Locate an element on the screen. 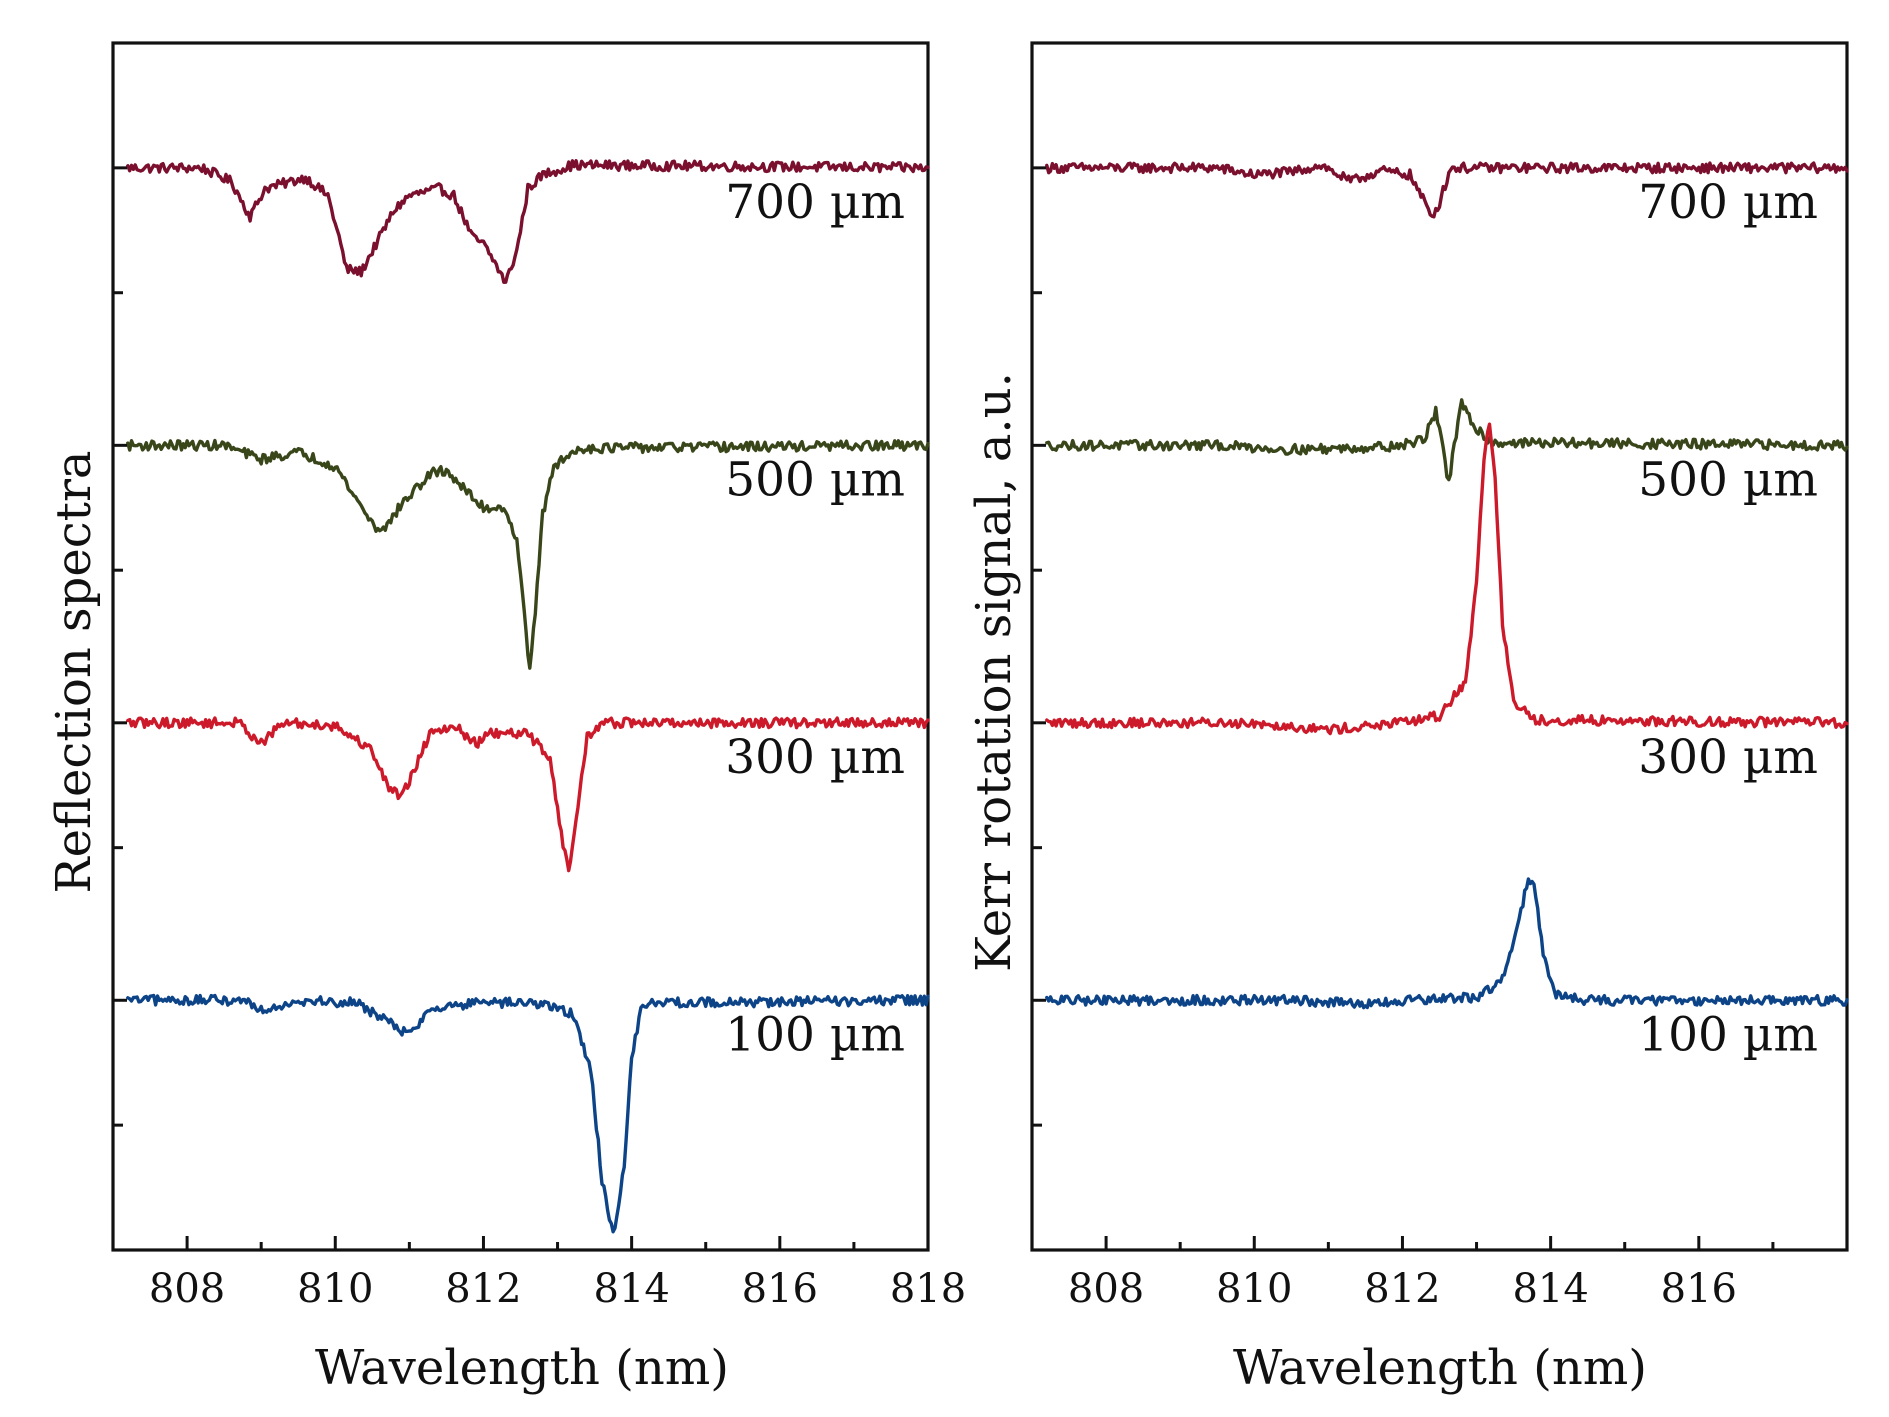 The image size is (1889, 1417). right-series-label: 500 µm is located at coordinates (1728, 479).